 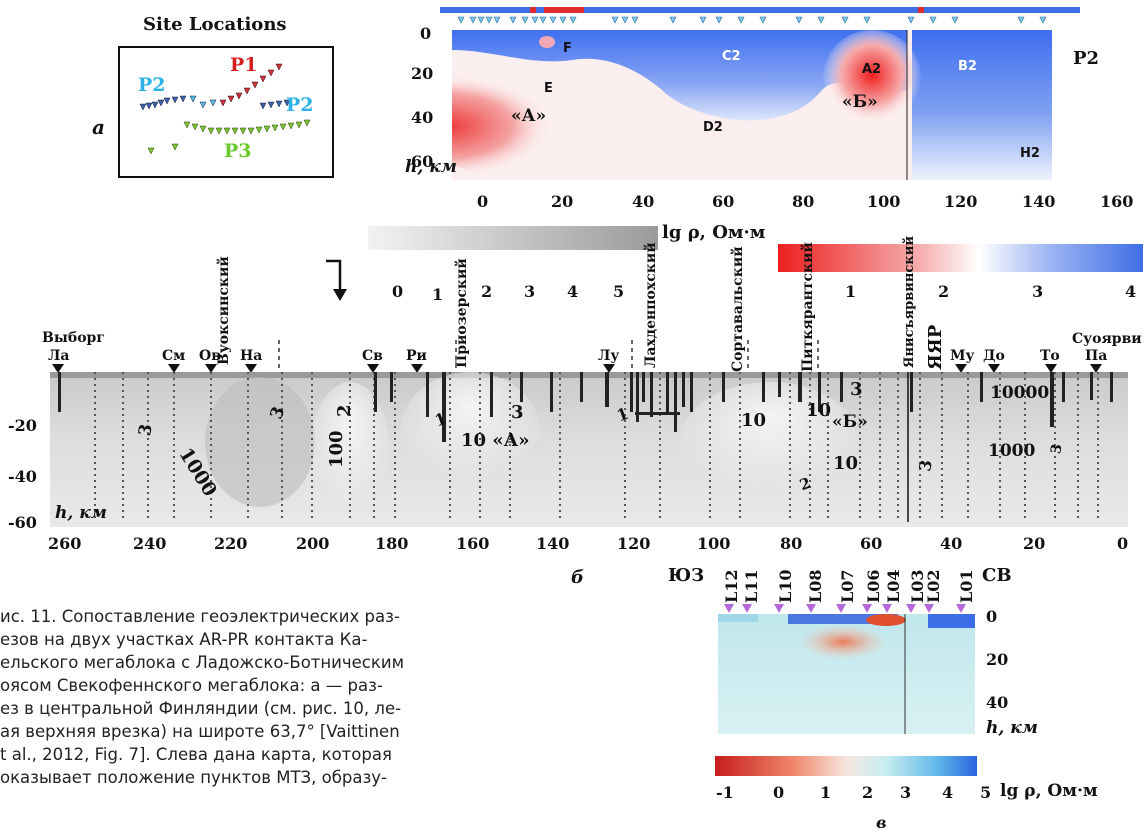 What do you see at coordinates (714, 232) in the screenshot?
I see `colorbar-a-label: lg ρ, Ом·м` at bounding box center [714, 232].